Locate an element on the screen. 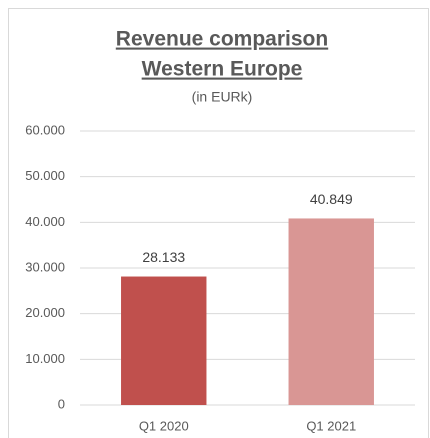 The image size is (430, 438). chart-title: Revenue comparison is located at coordinates (222, 39).